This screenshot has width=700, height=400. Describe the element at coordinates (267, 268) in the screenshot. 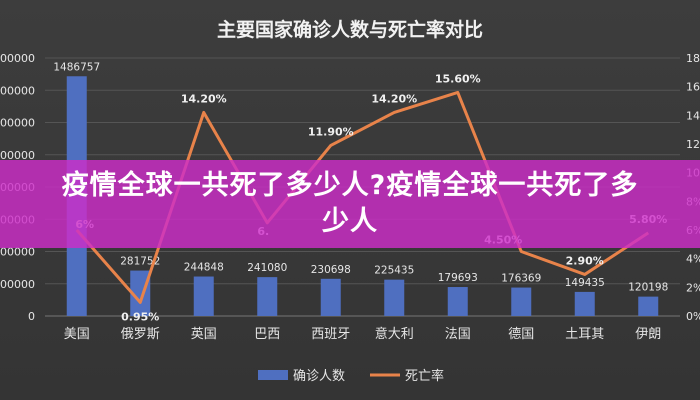

I see `bar-data-label: 241080` at that location.